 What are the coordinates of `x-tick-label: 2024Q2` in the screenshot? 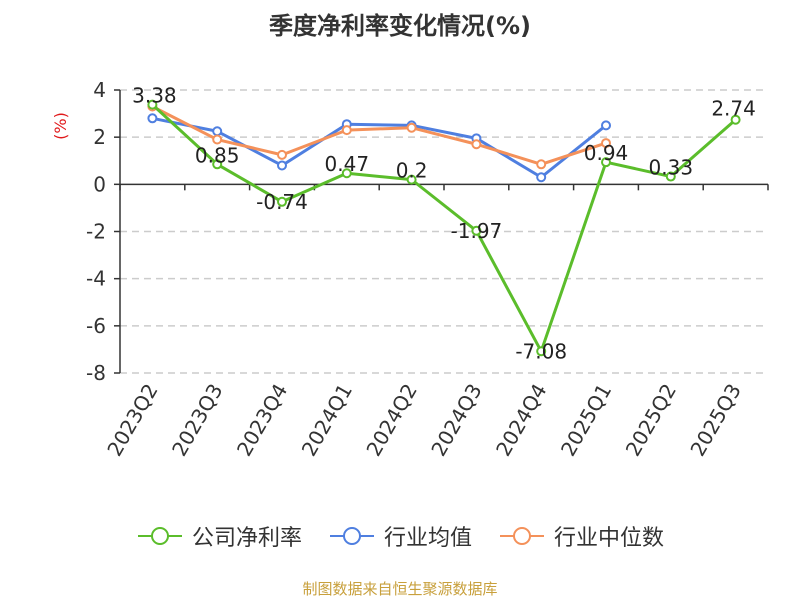 It's located at (391, 420).